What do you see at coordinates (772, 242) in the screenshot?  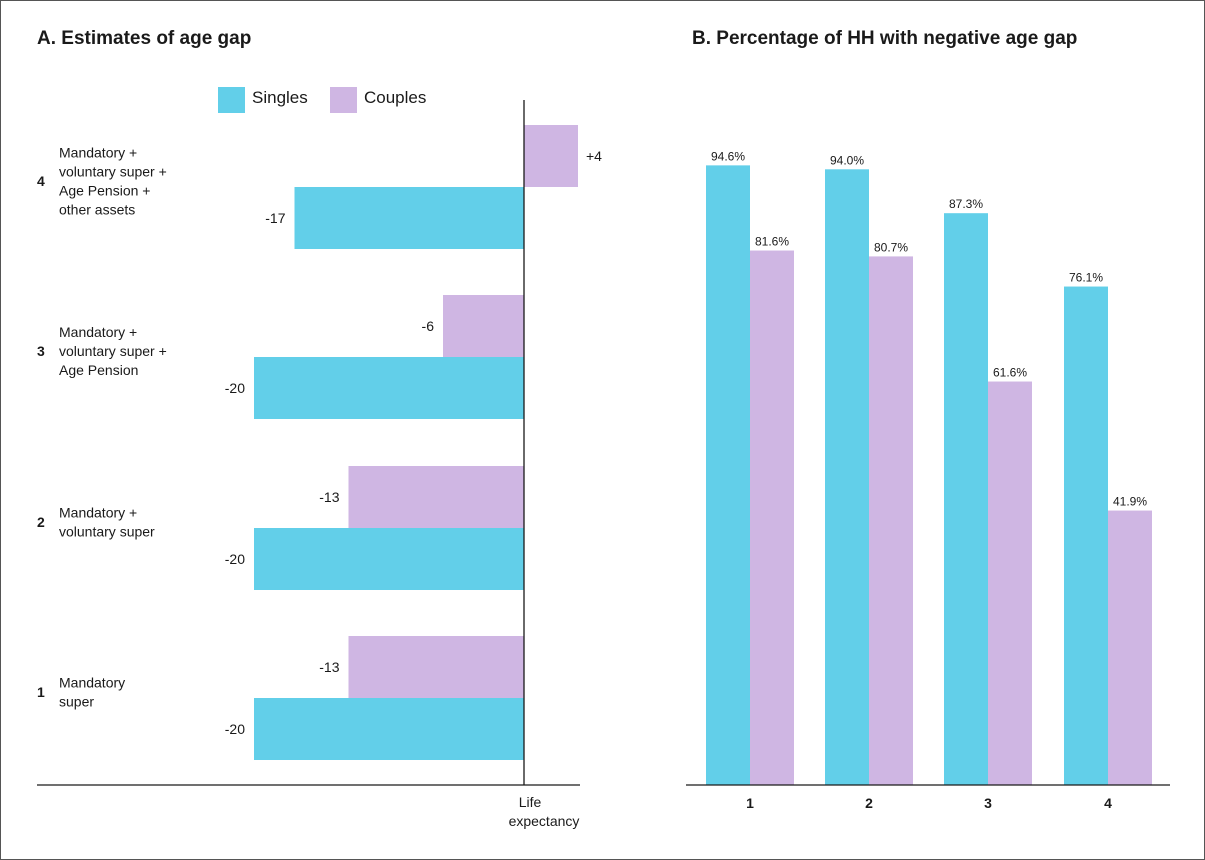 I see `couples-column-label: 81.6%` at bounding box center [772, 242].